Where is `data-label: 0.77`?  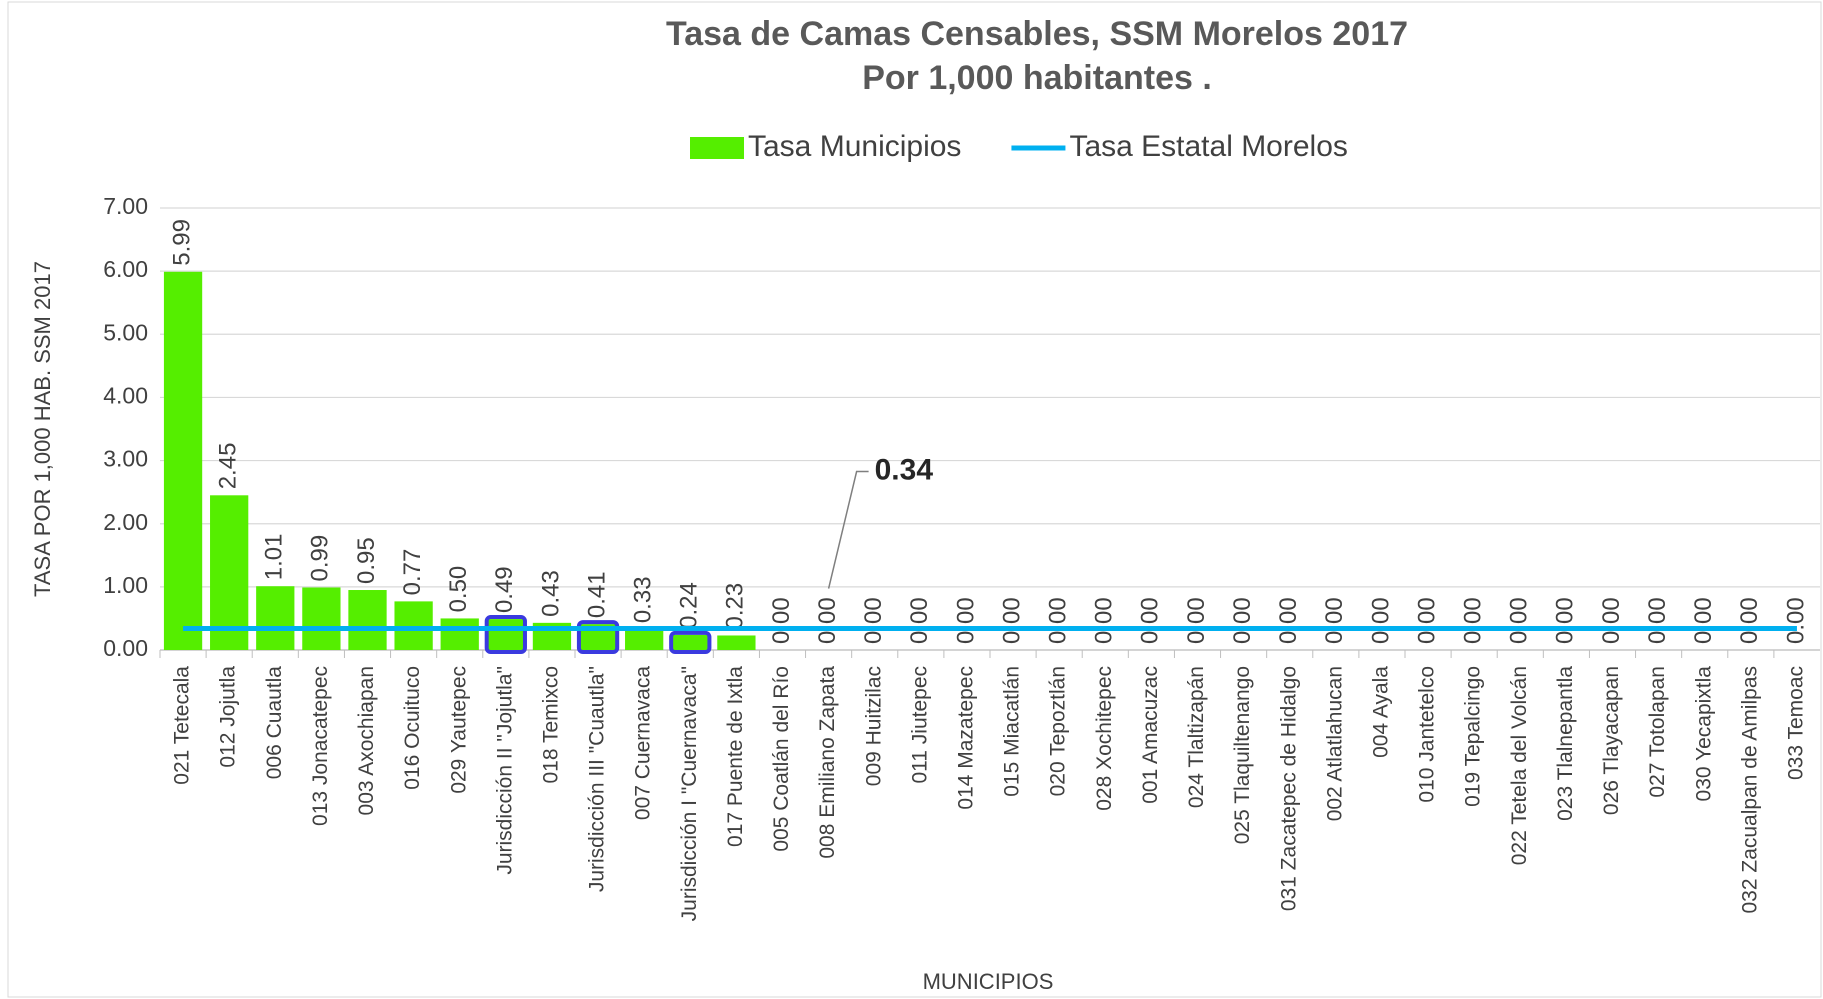 data-label: 0.77 is located at coordinates (412, 572).